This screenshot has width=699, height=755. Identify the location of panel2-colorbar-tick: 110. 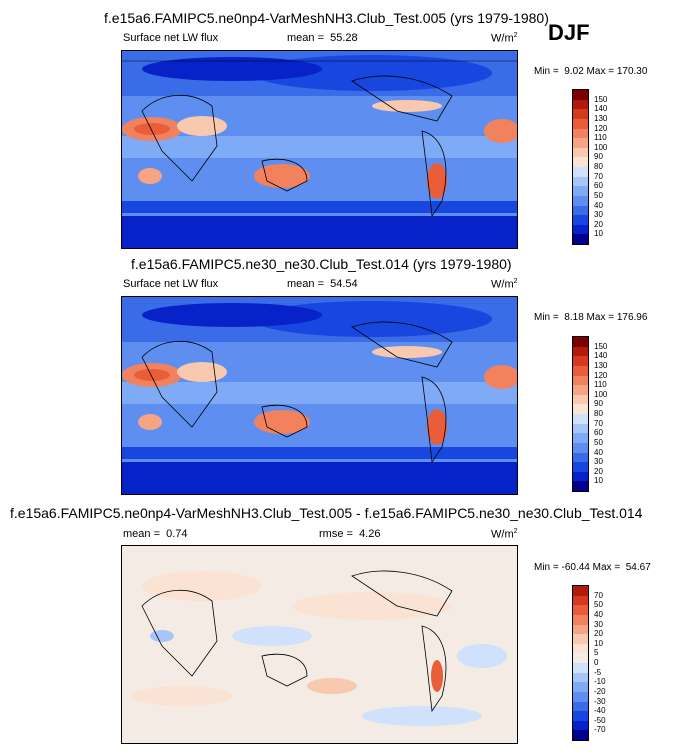
(600, 385).